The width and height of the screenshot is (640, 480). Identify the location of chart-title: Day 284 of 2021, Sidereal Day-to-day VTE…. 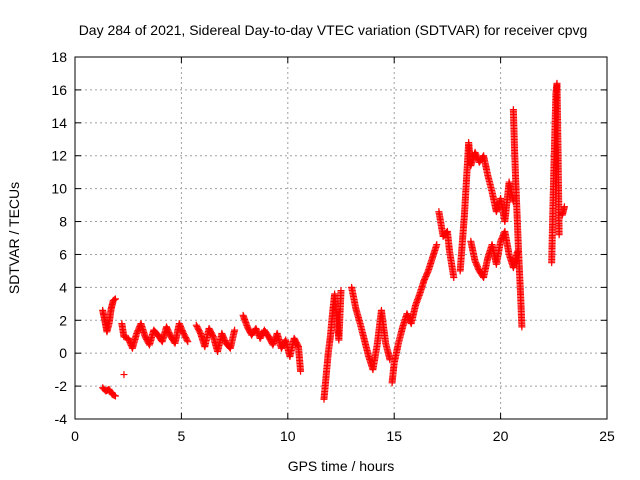
(333, 30).